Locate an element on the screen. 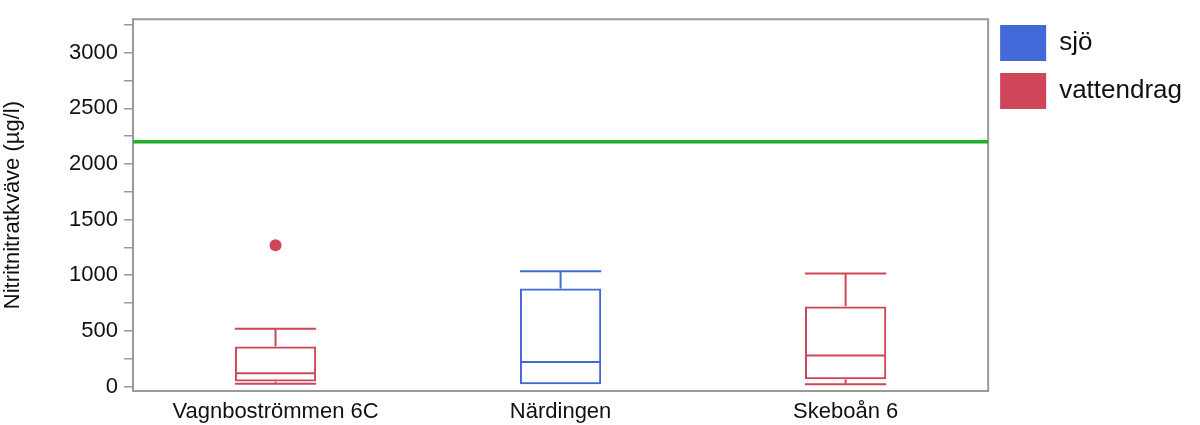 This screenshot has height=425, width=1200. legend-label: vattendrag is located at coordinates (1121, 89).